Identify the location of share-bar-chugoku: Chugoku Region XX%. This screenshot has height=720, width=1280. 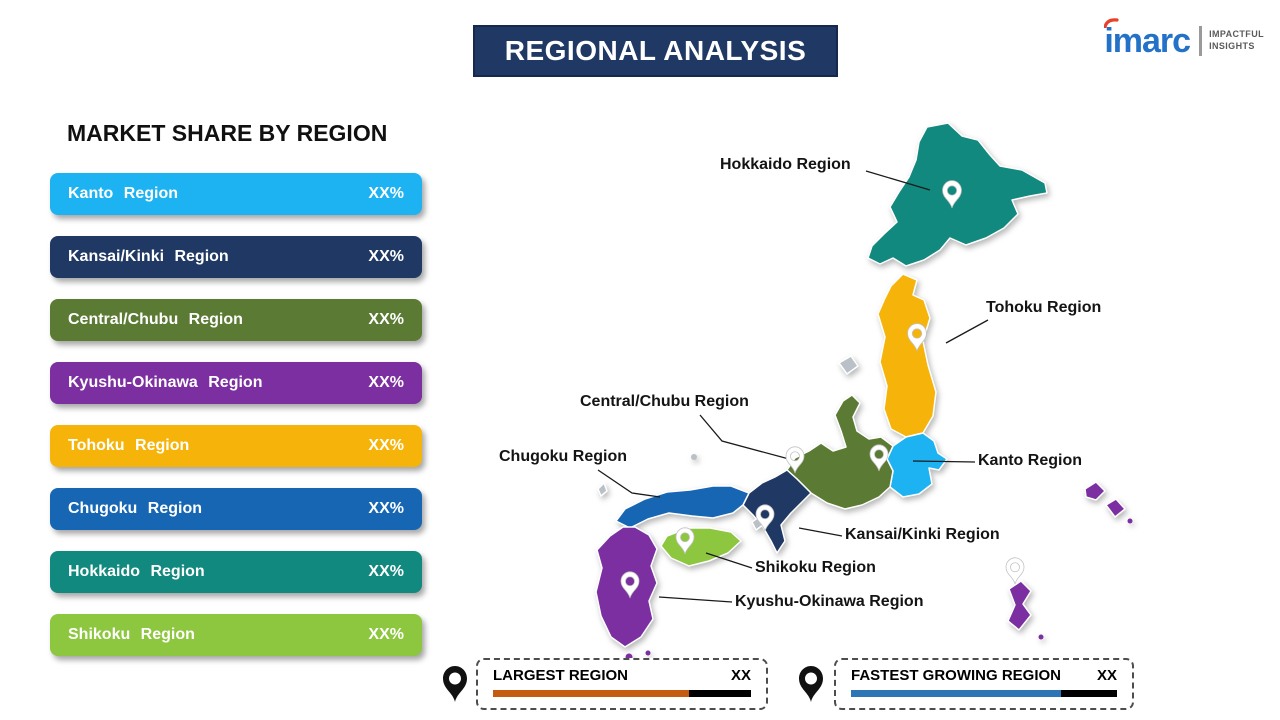
(236, 509).